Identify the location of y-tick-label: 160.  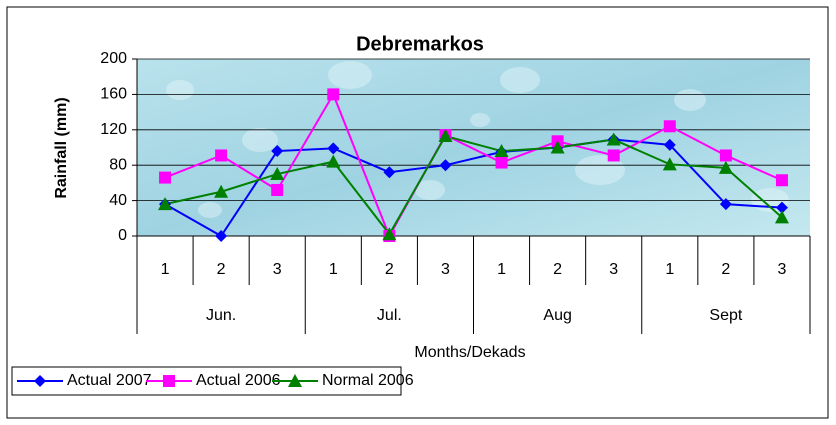
(113, 94).